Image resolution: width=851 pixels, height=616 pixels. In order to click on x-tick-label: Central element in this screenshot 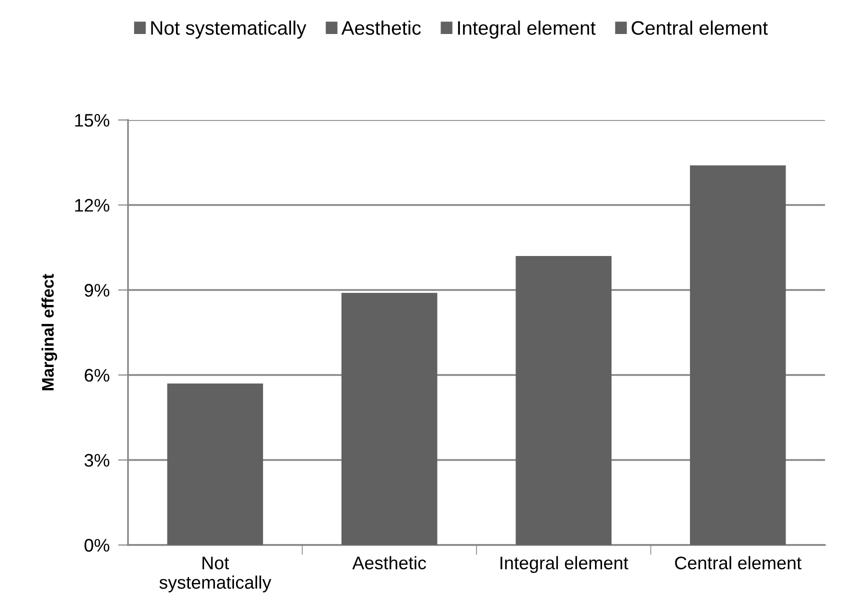, I will do `click(738, 563)`.